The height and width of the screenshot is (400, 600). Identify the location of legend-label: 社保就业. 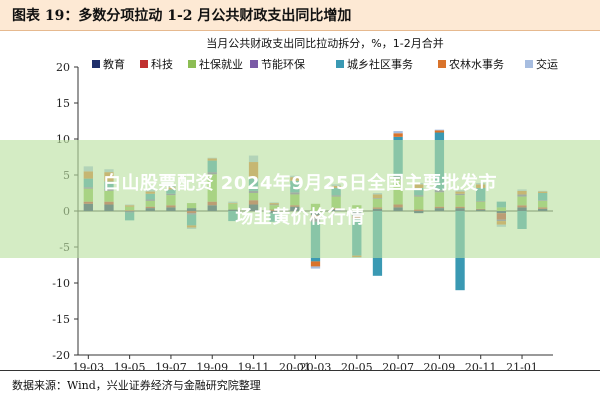
(221, 64).